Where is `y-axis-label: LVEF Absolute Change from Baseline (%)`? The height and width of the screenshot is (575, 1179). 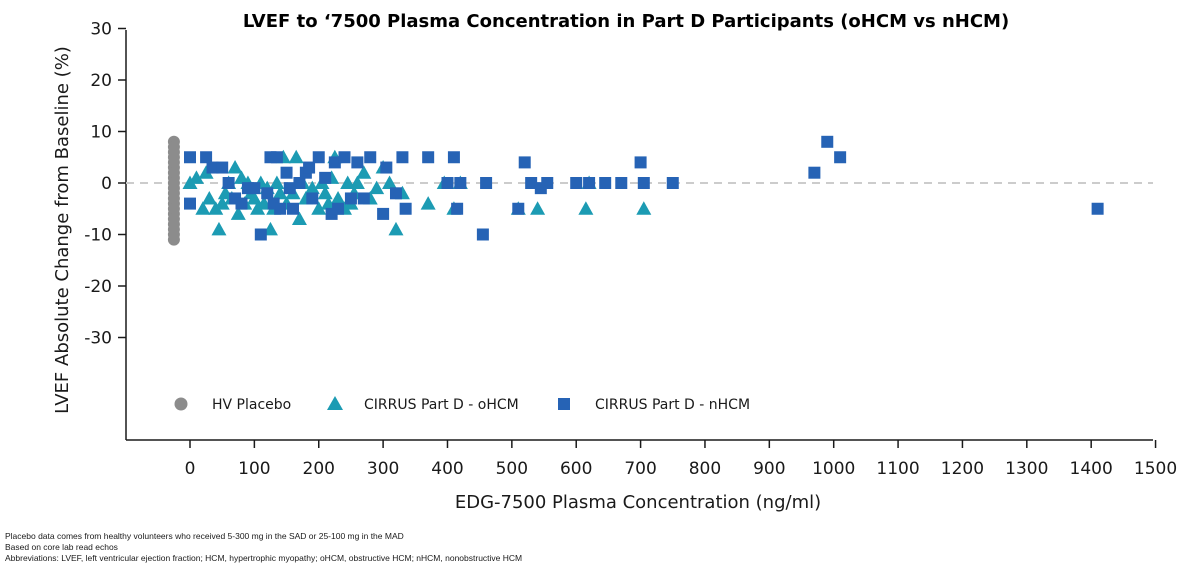 y-axis-label: LVEF Absolute Change from Baseline (%) is located at coordinates (62, 230).